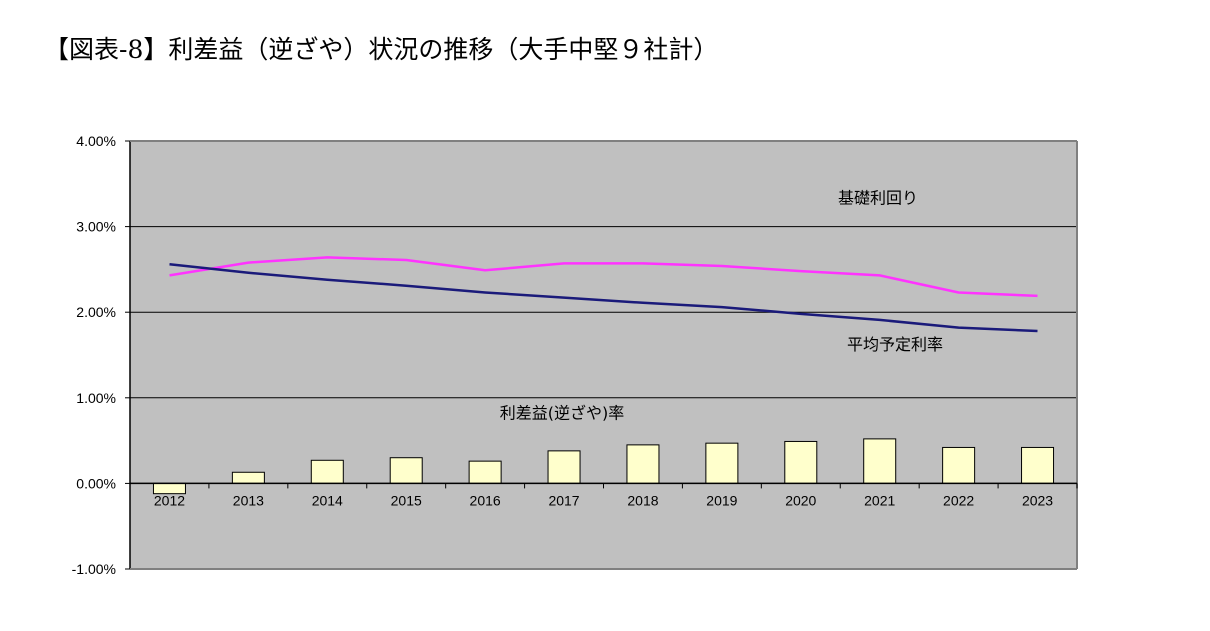 The height and width of the screenshot is (631, 1210). Describe the element at coordinates (1038, 465) in the screenshot. I see `bar-2023` at that location.